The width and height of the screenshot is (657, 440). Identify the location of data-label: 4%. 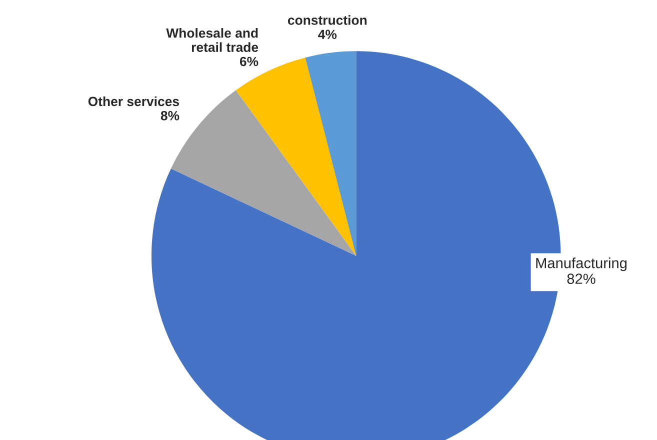
(327, 35).